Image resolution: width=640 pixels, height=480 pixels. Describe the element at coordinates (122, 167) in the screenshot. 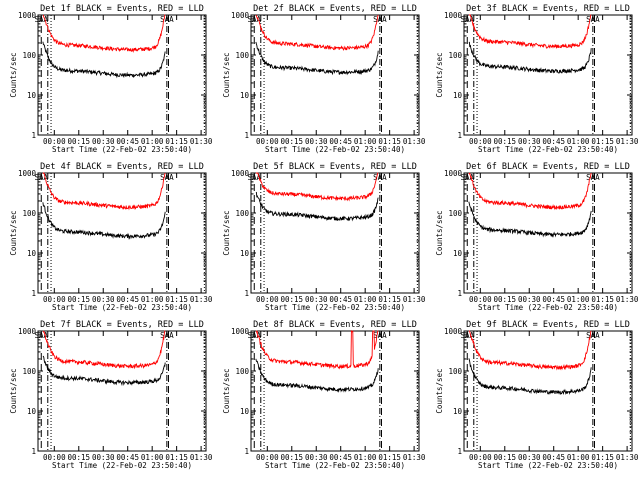

I see `panel-title: Det 4f BLACK = Events, RED = LLD` at that location.